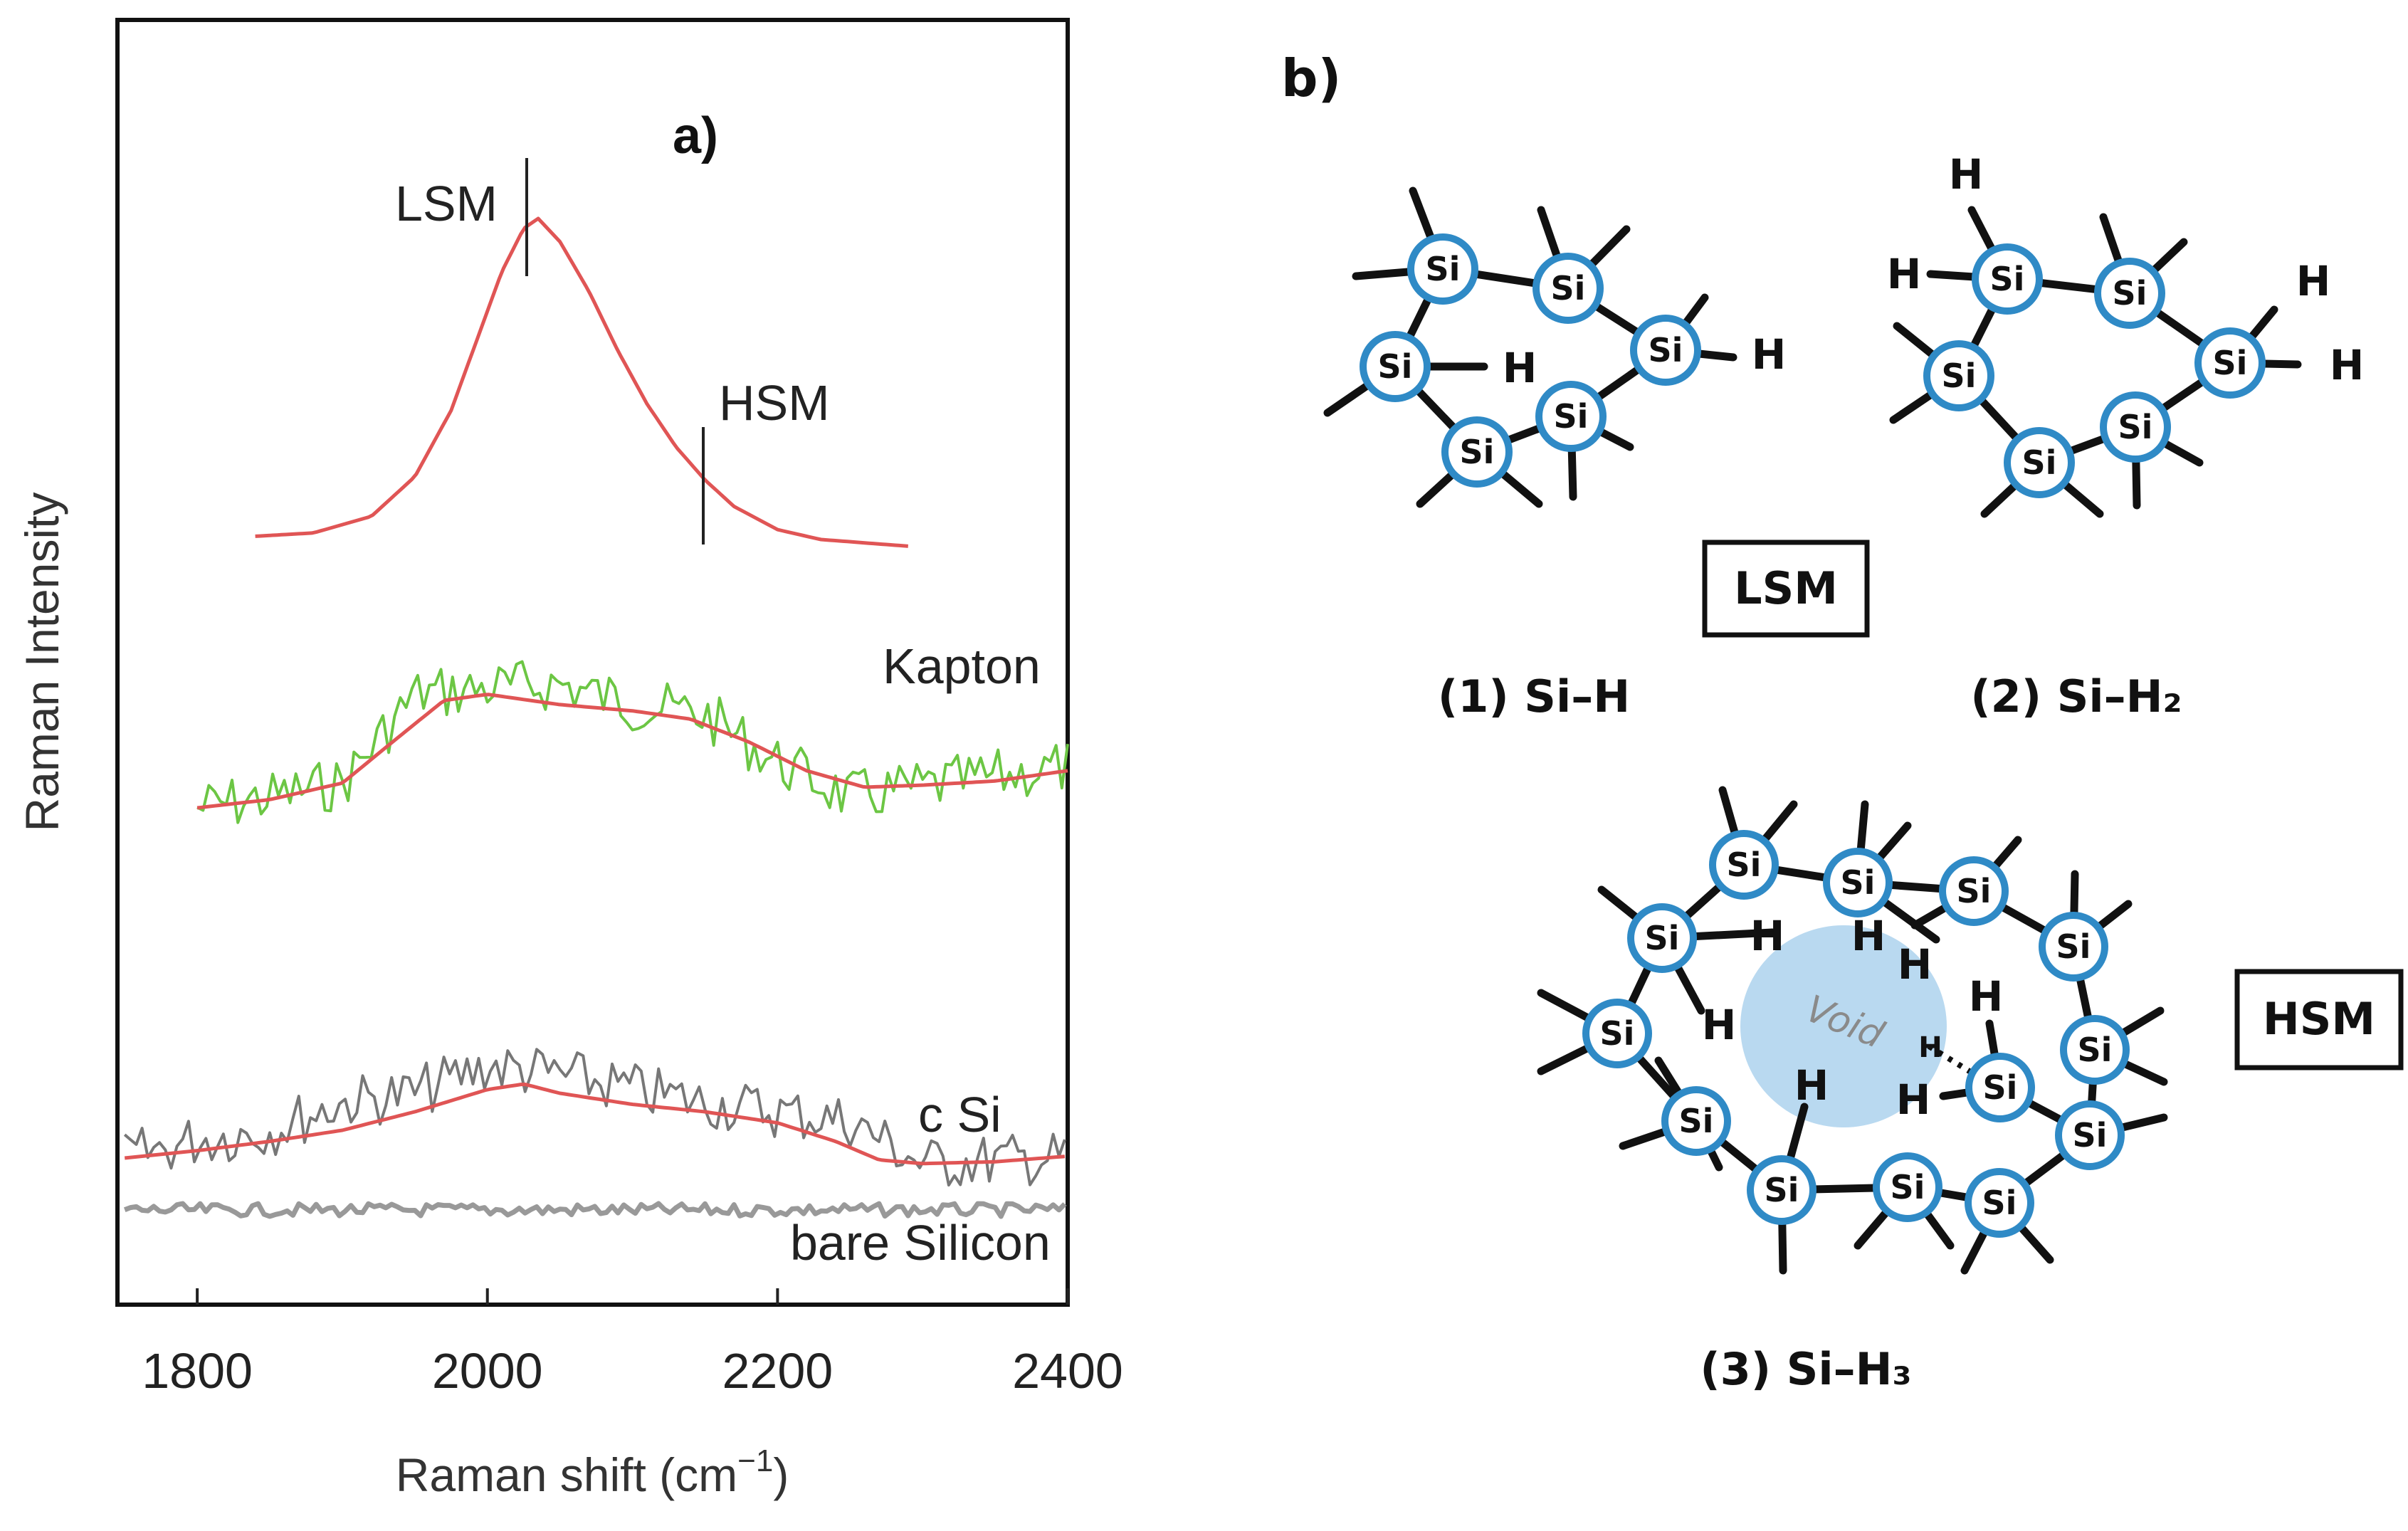 This screenshot has width=2408, height=1531. Describe the element at coordinates (778, 1371) in the screenshot. I see `x-tick-label: 2200` at that location.